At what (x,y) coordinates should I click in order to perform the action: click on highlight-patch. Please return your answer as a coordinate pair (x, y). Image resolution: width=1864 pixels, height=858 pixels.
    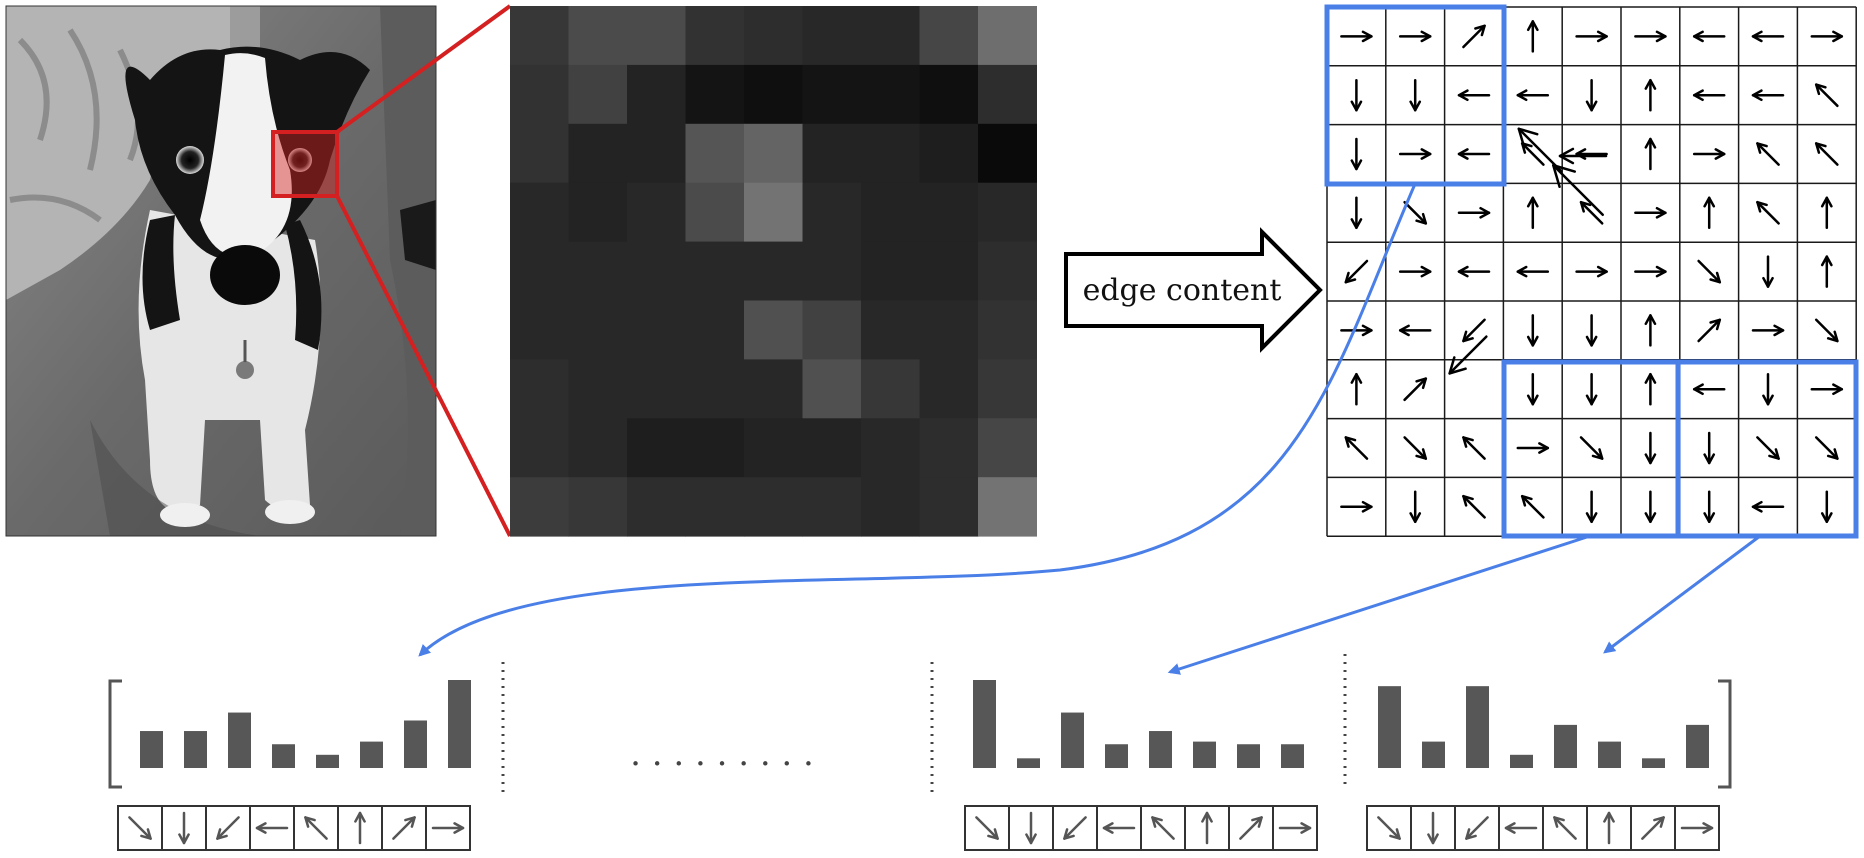
    Looking at the image, I should click on (305, 164).